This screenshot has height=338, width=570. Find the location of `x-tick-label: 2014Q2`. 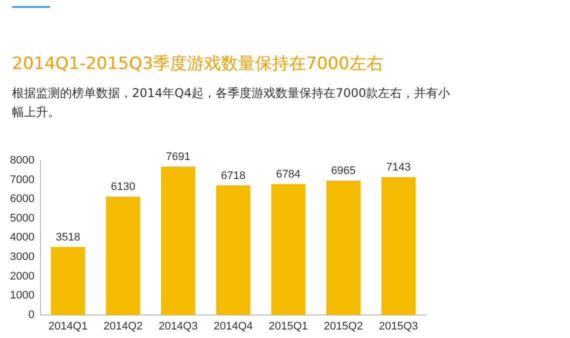

x-tick-label: 2014Q2 is located at coordinates (123, 326).